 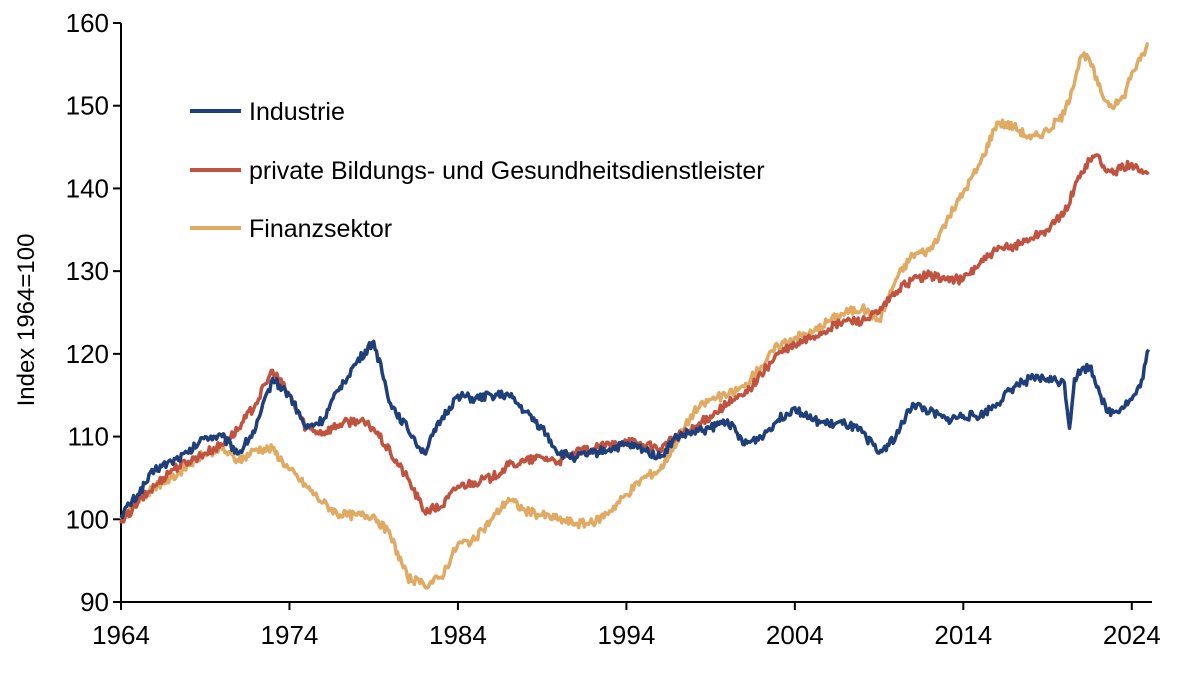 I want to click on legend-label: Finanzsektor, so click(x=320, y=229).